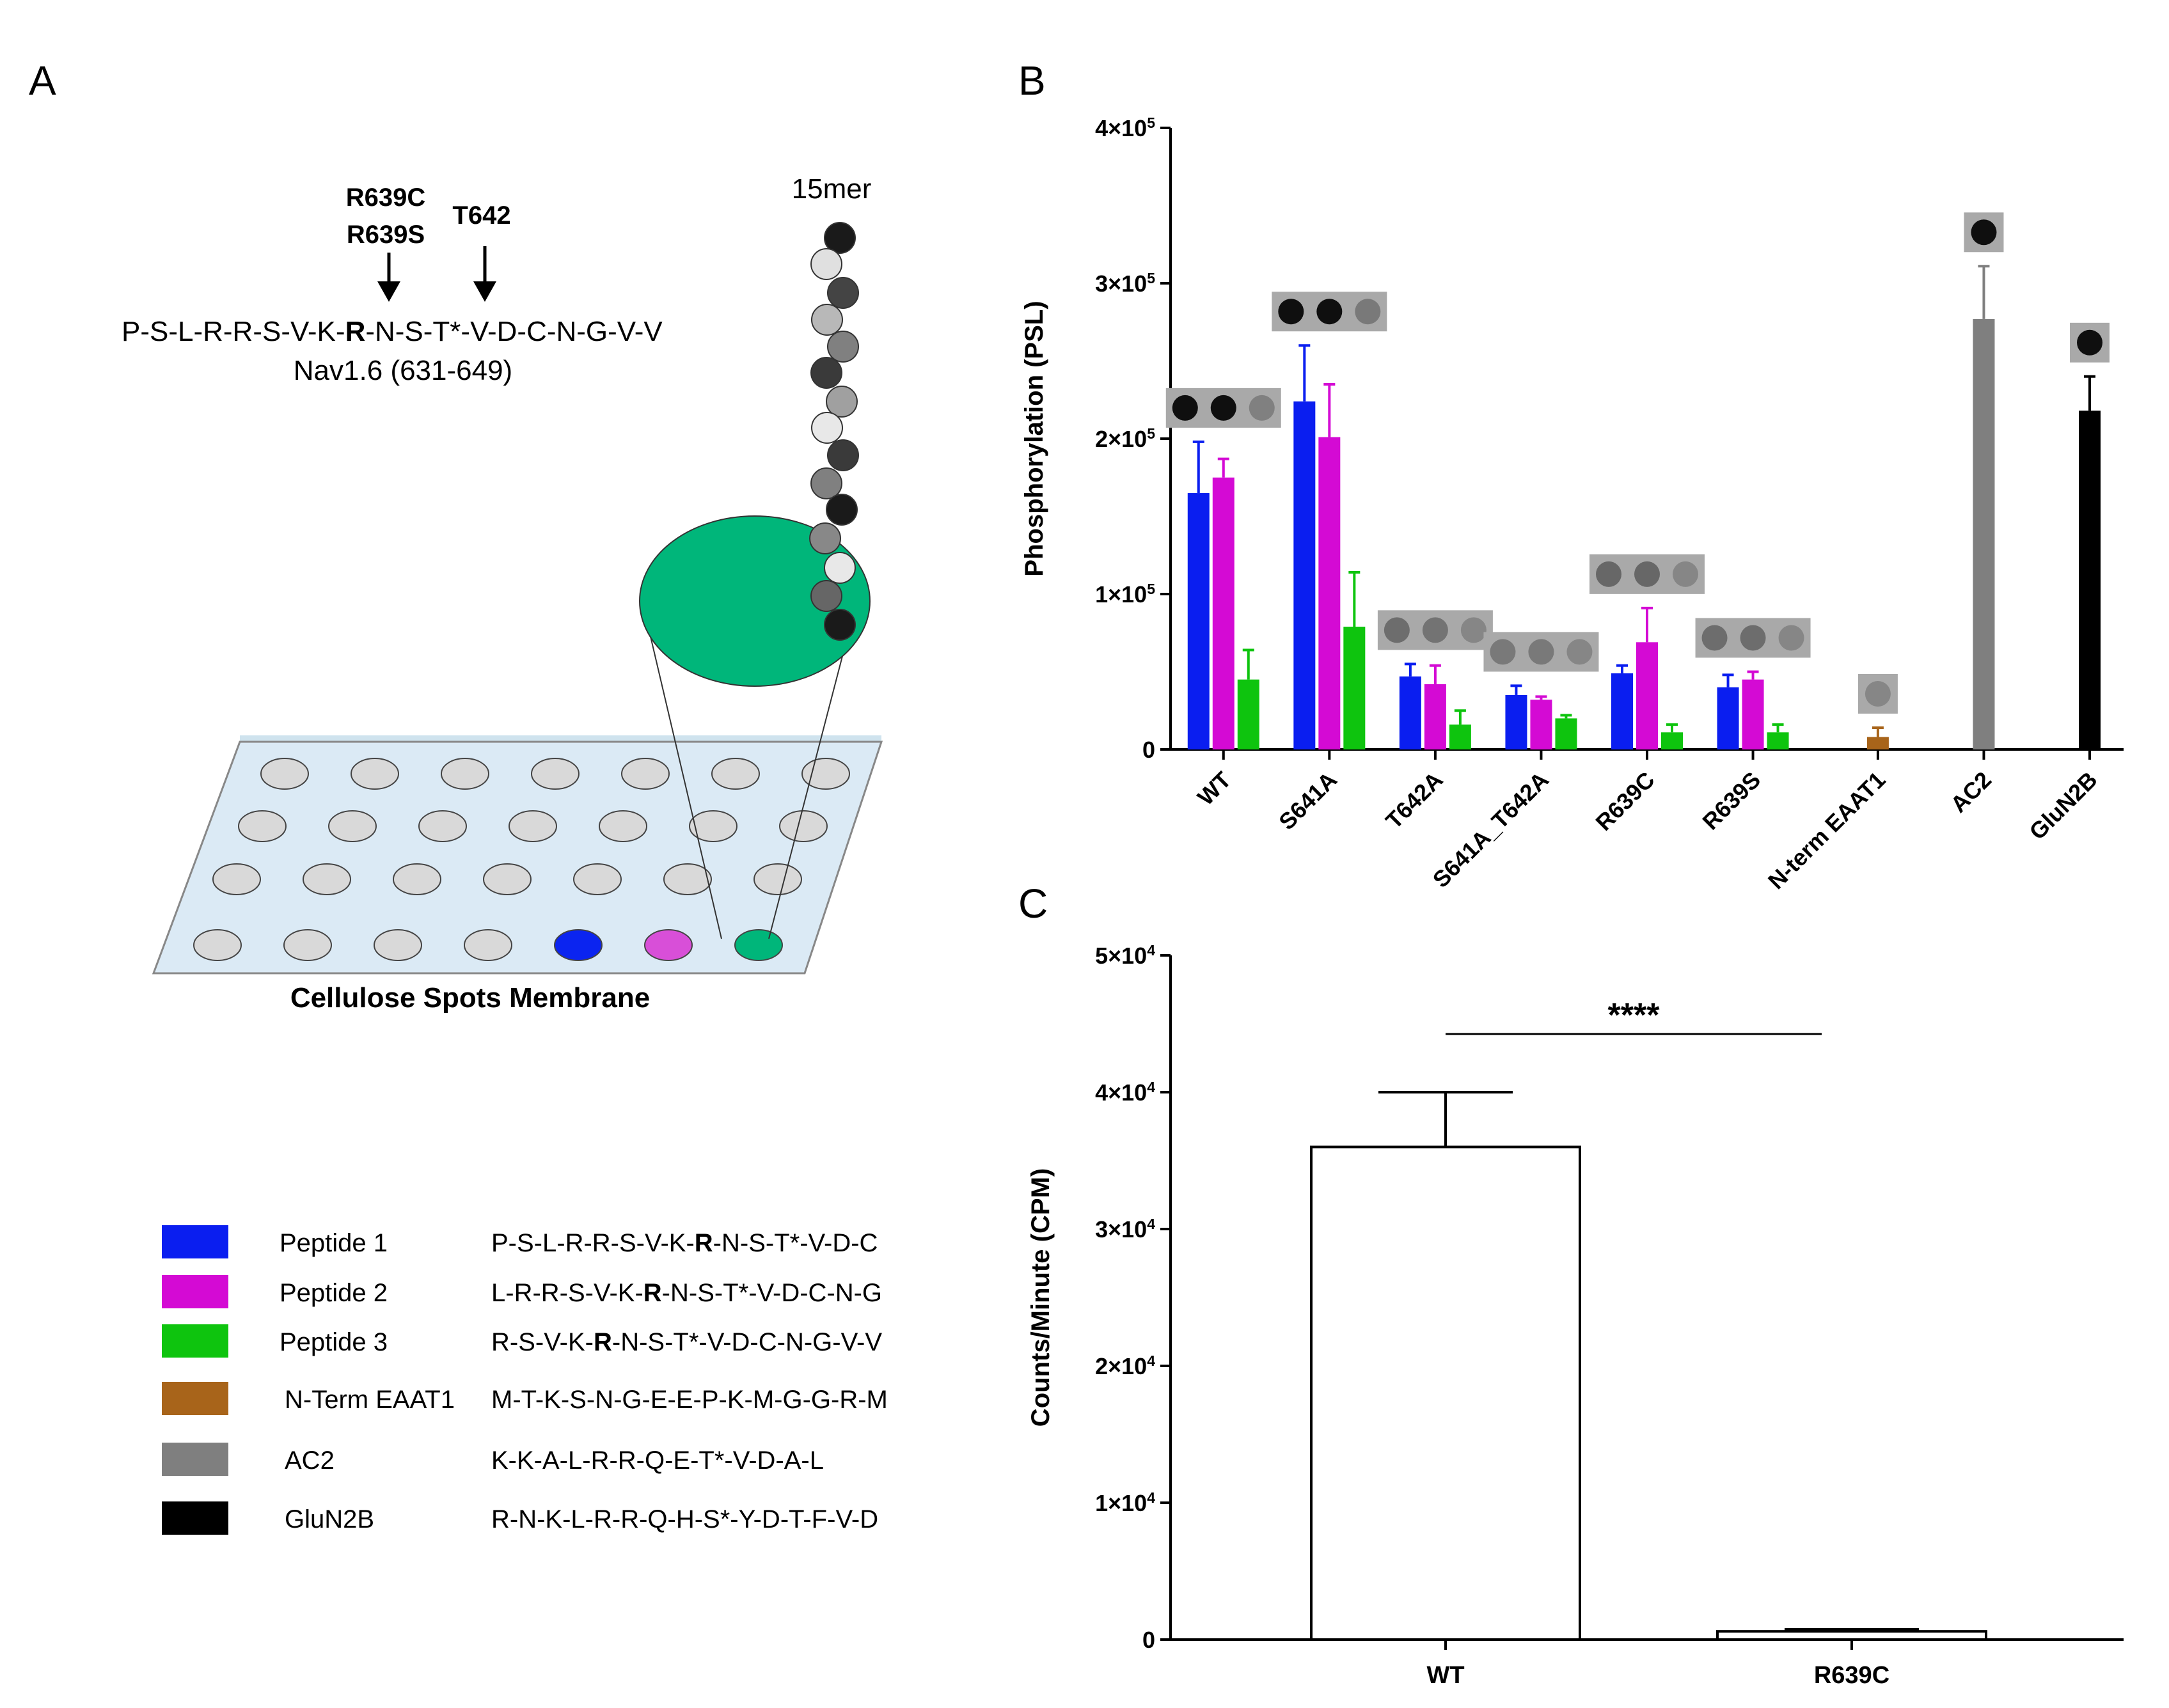 This screenshot has height=1708, width=2169. Describe the element at coordinates (1413, 800) in the screenshot. I see `x-tick-label: T642A` at that location.